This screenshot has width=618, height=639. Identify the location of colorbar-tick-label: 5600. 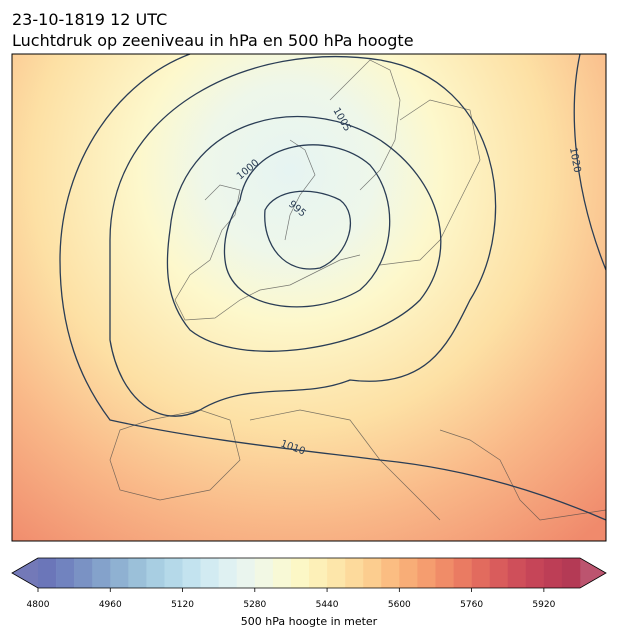
(399, 605).